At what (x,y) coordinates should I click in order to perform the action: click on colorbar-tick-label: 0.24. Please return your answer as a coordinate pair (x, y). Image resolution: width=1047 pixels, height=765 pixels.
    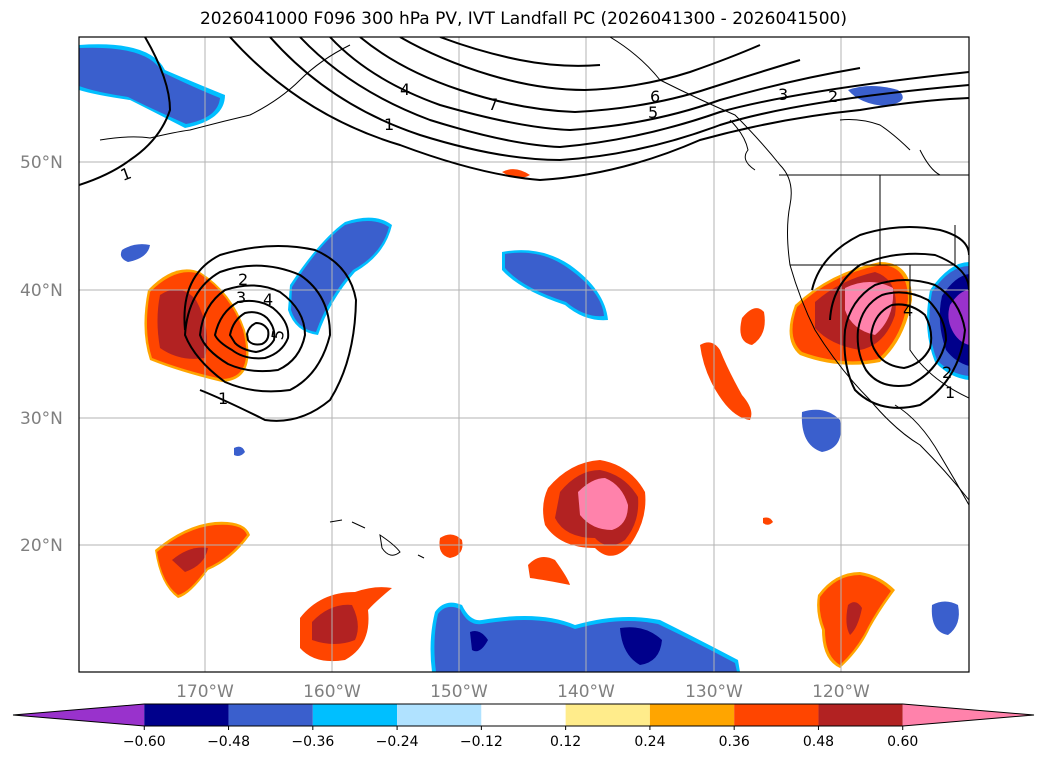
    Looking at the image, I should click on (649, 742).